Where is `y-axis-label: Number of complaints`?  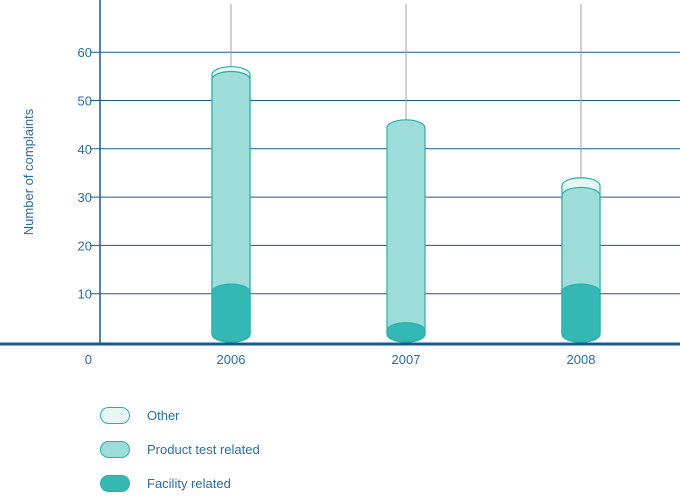 y-axis-label: Number of complaints is located at coordinates (28, 171).